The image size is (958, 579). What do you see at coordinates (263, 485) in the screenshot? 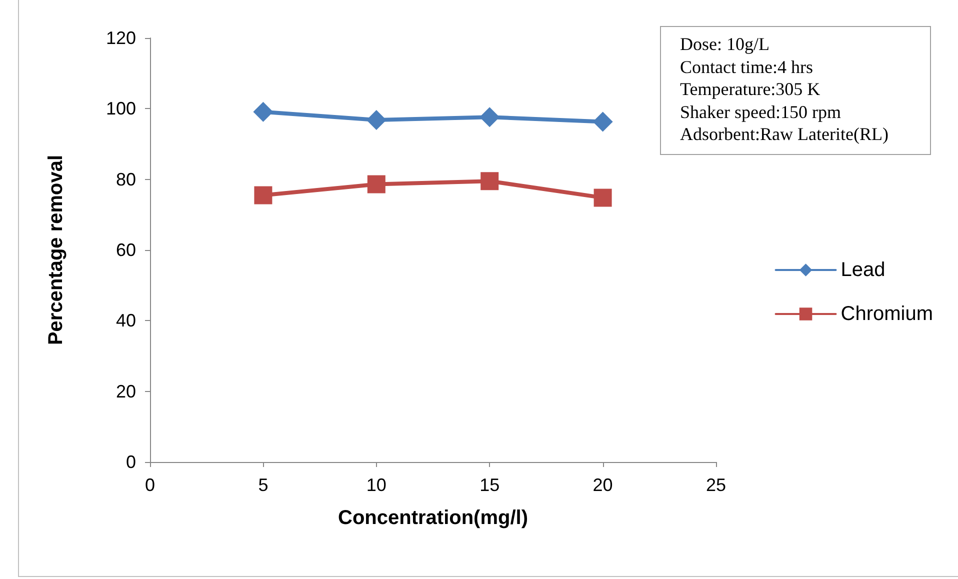
I see `x-tick-label: 5` at bounding box center [263, 485].